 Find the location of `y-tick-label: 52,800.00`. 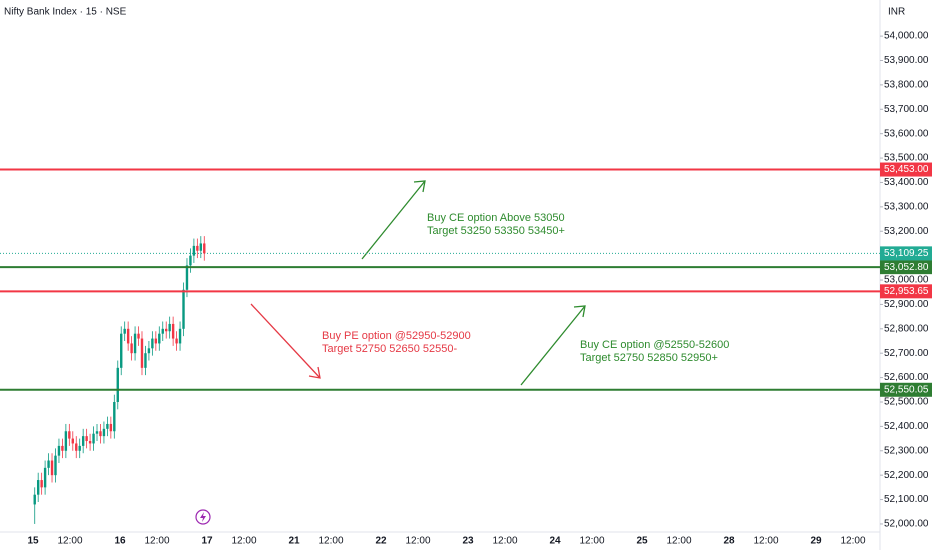

y-tick-label: 52,800.00 is located at coordinates (906, 328).